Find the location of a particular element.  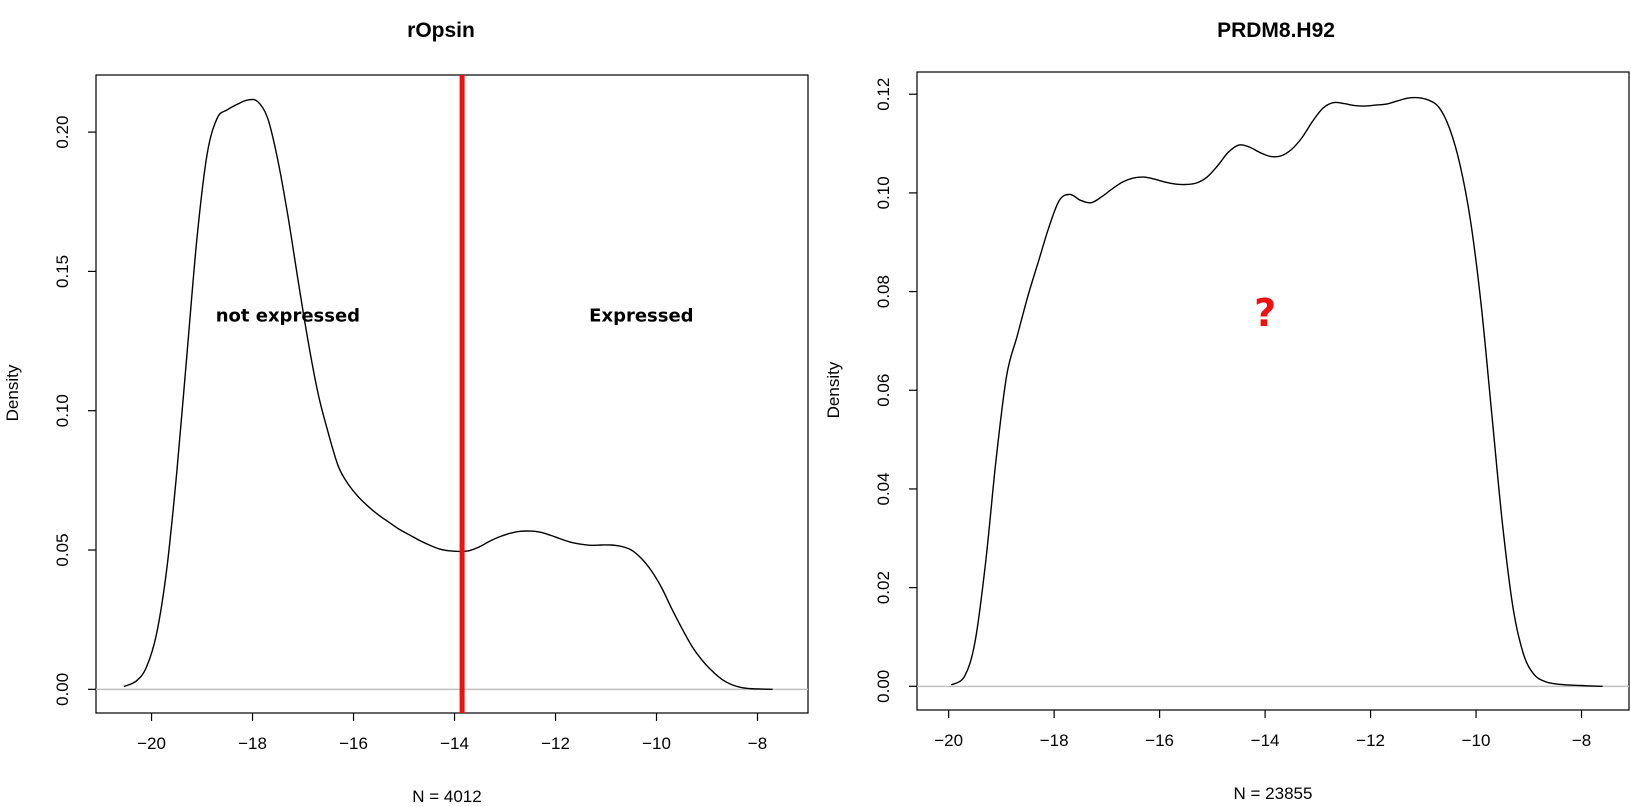

y-tick-label: 0.12 is located at coordinates (883, 94).